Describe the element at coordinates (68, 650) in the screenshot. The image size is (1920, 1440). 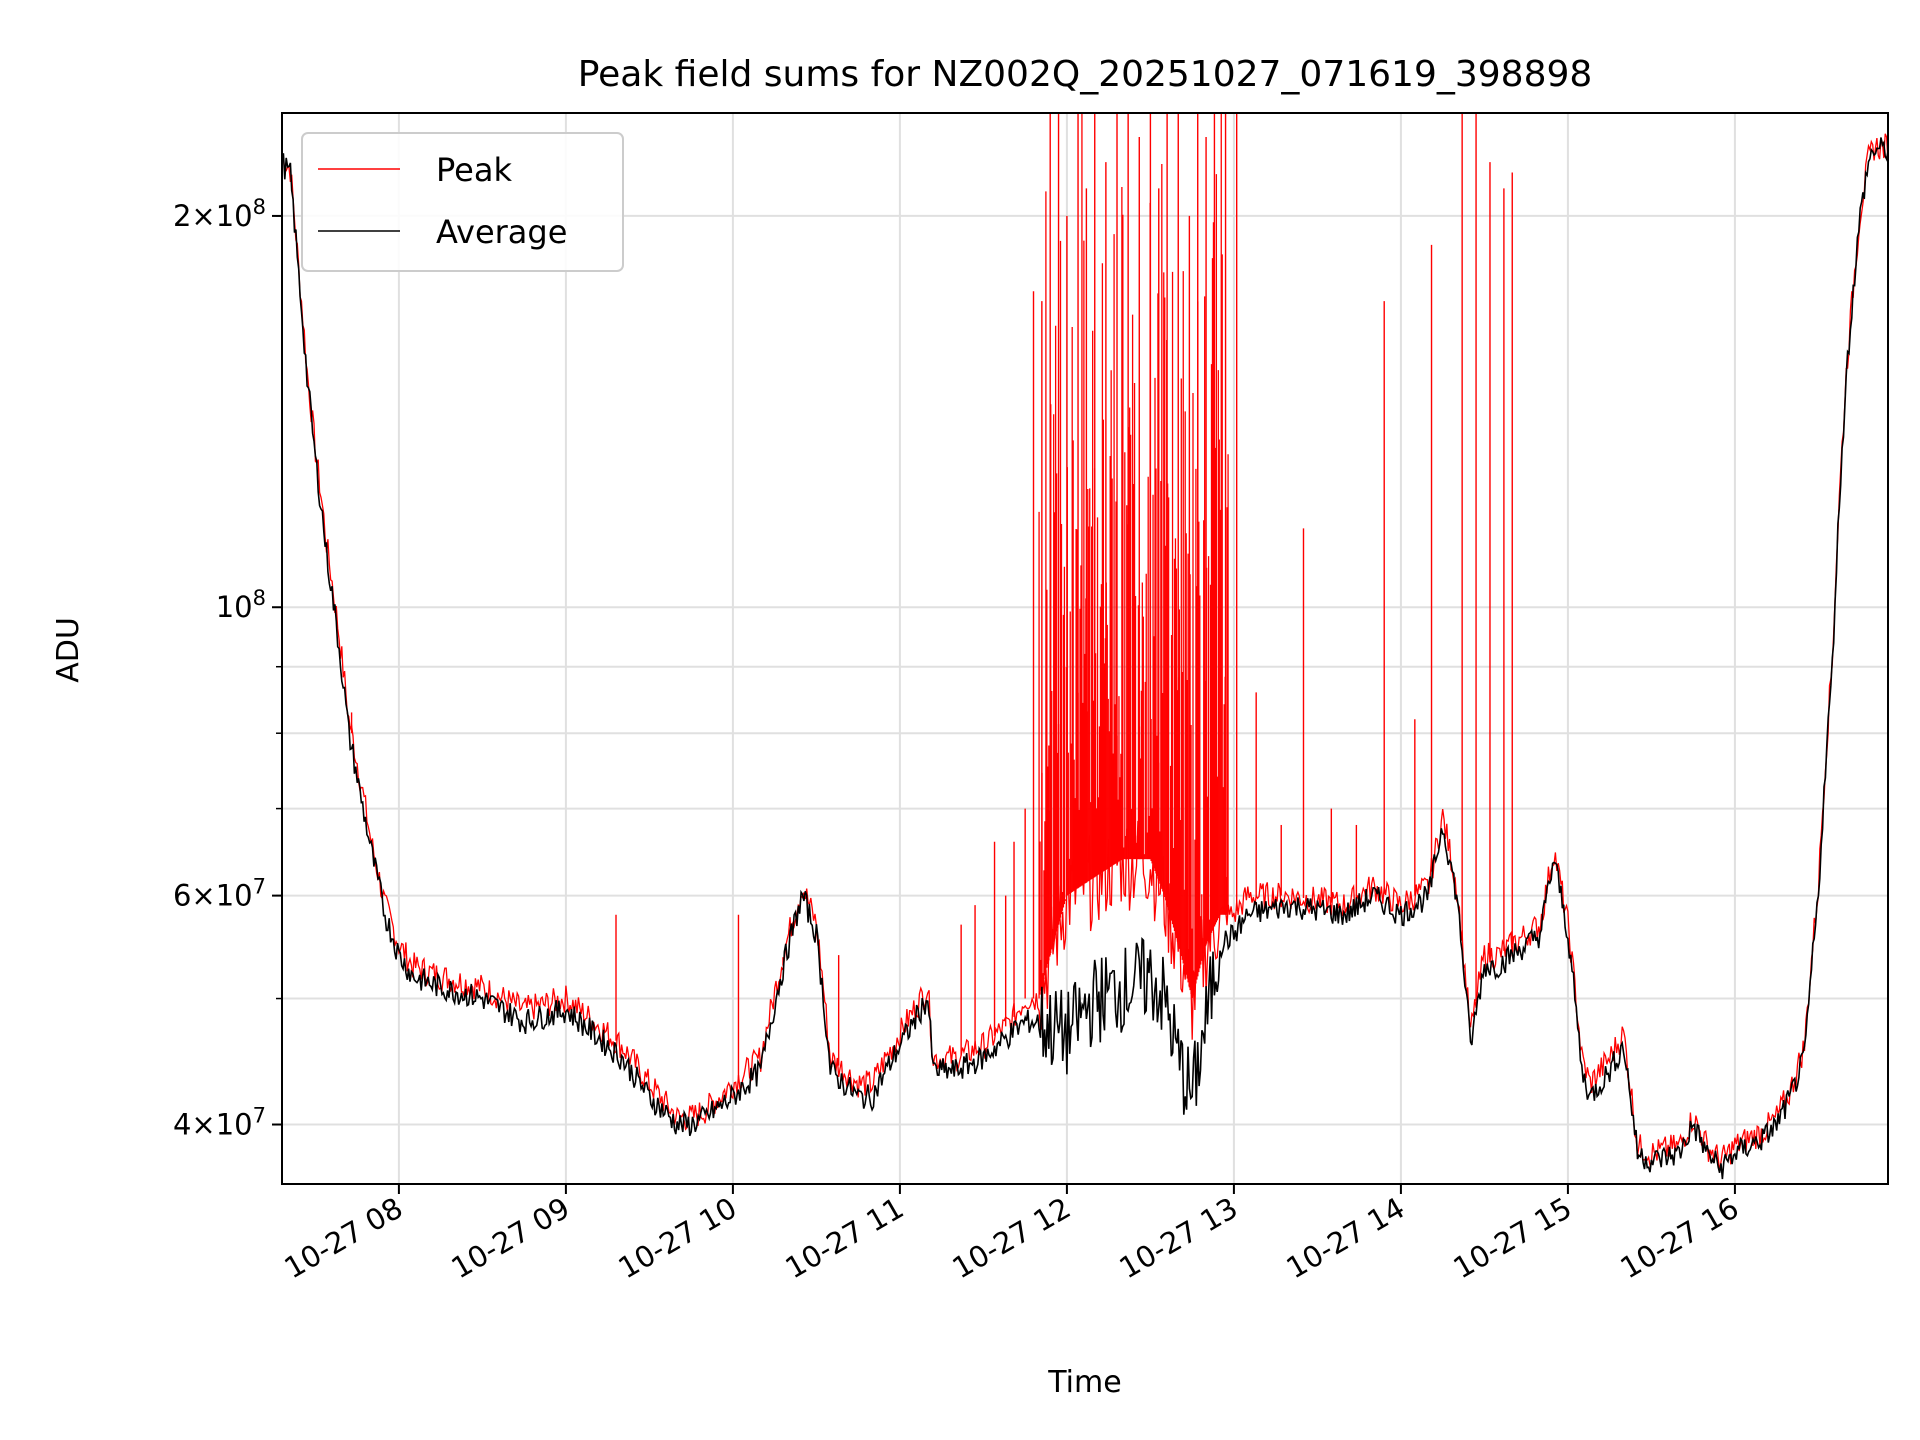
I see `y-axis-title: ADU` at that location.